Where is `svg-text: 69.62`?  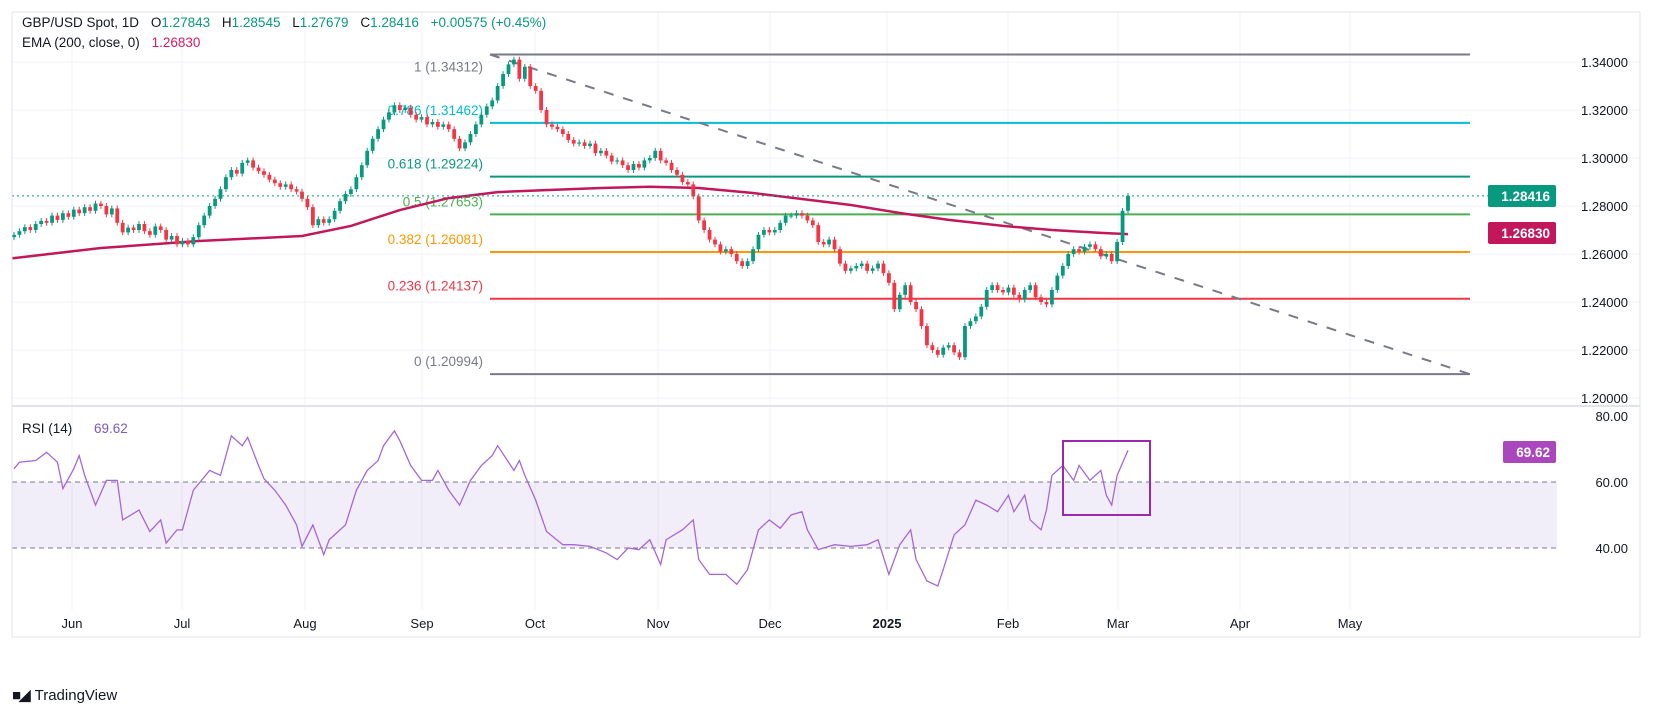 svg-text: 69.62 is located at coordinates (1533, 452).